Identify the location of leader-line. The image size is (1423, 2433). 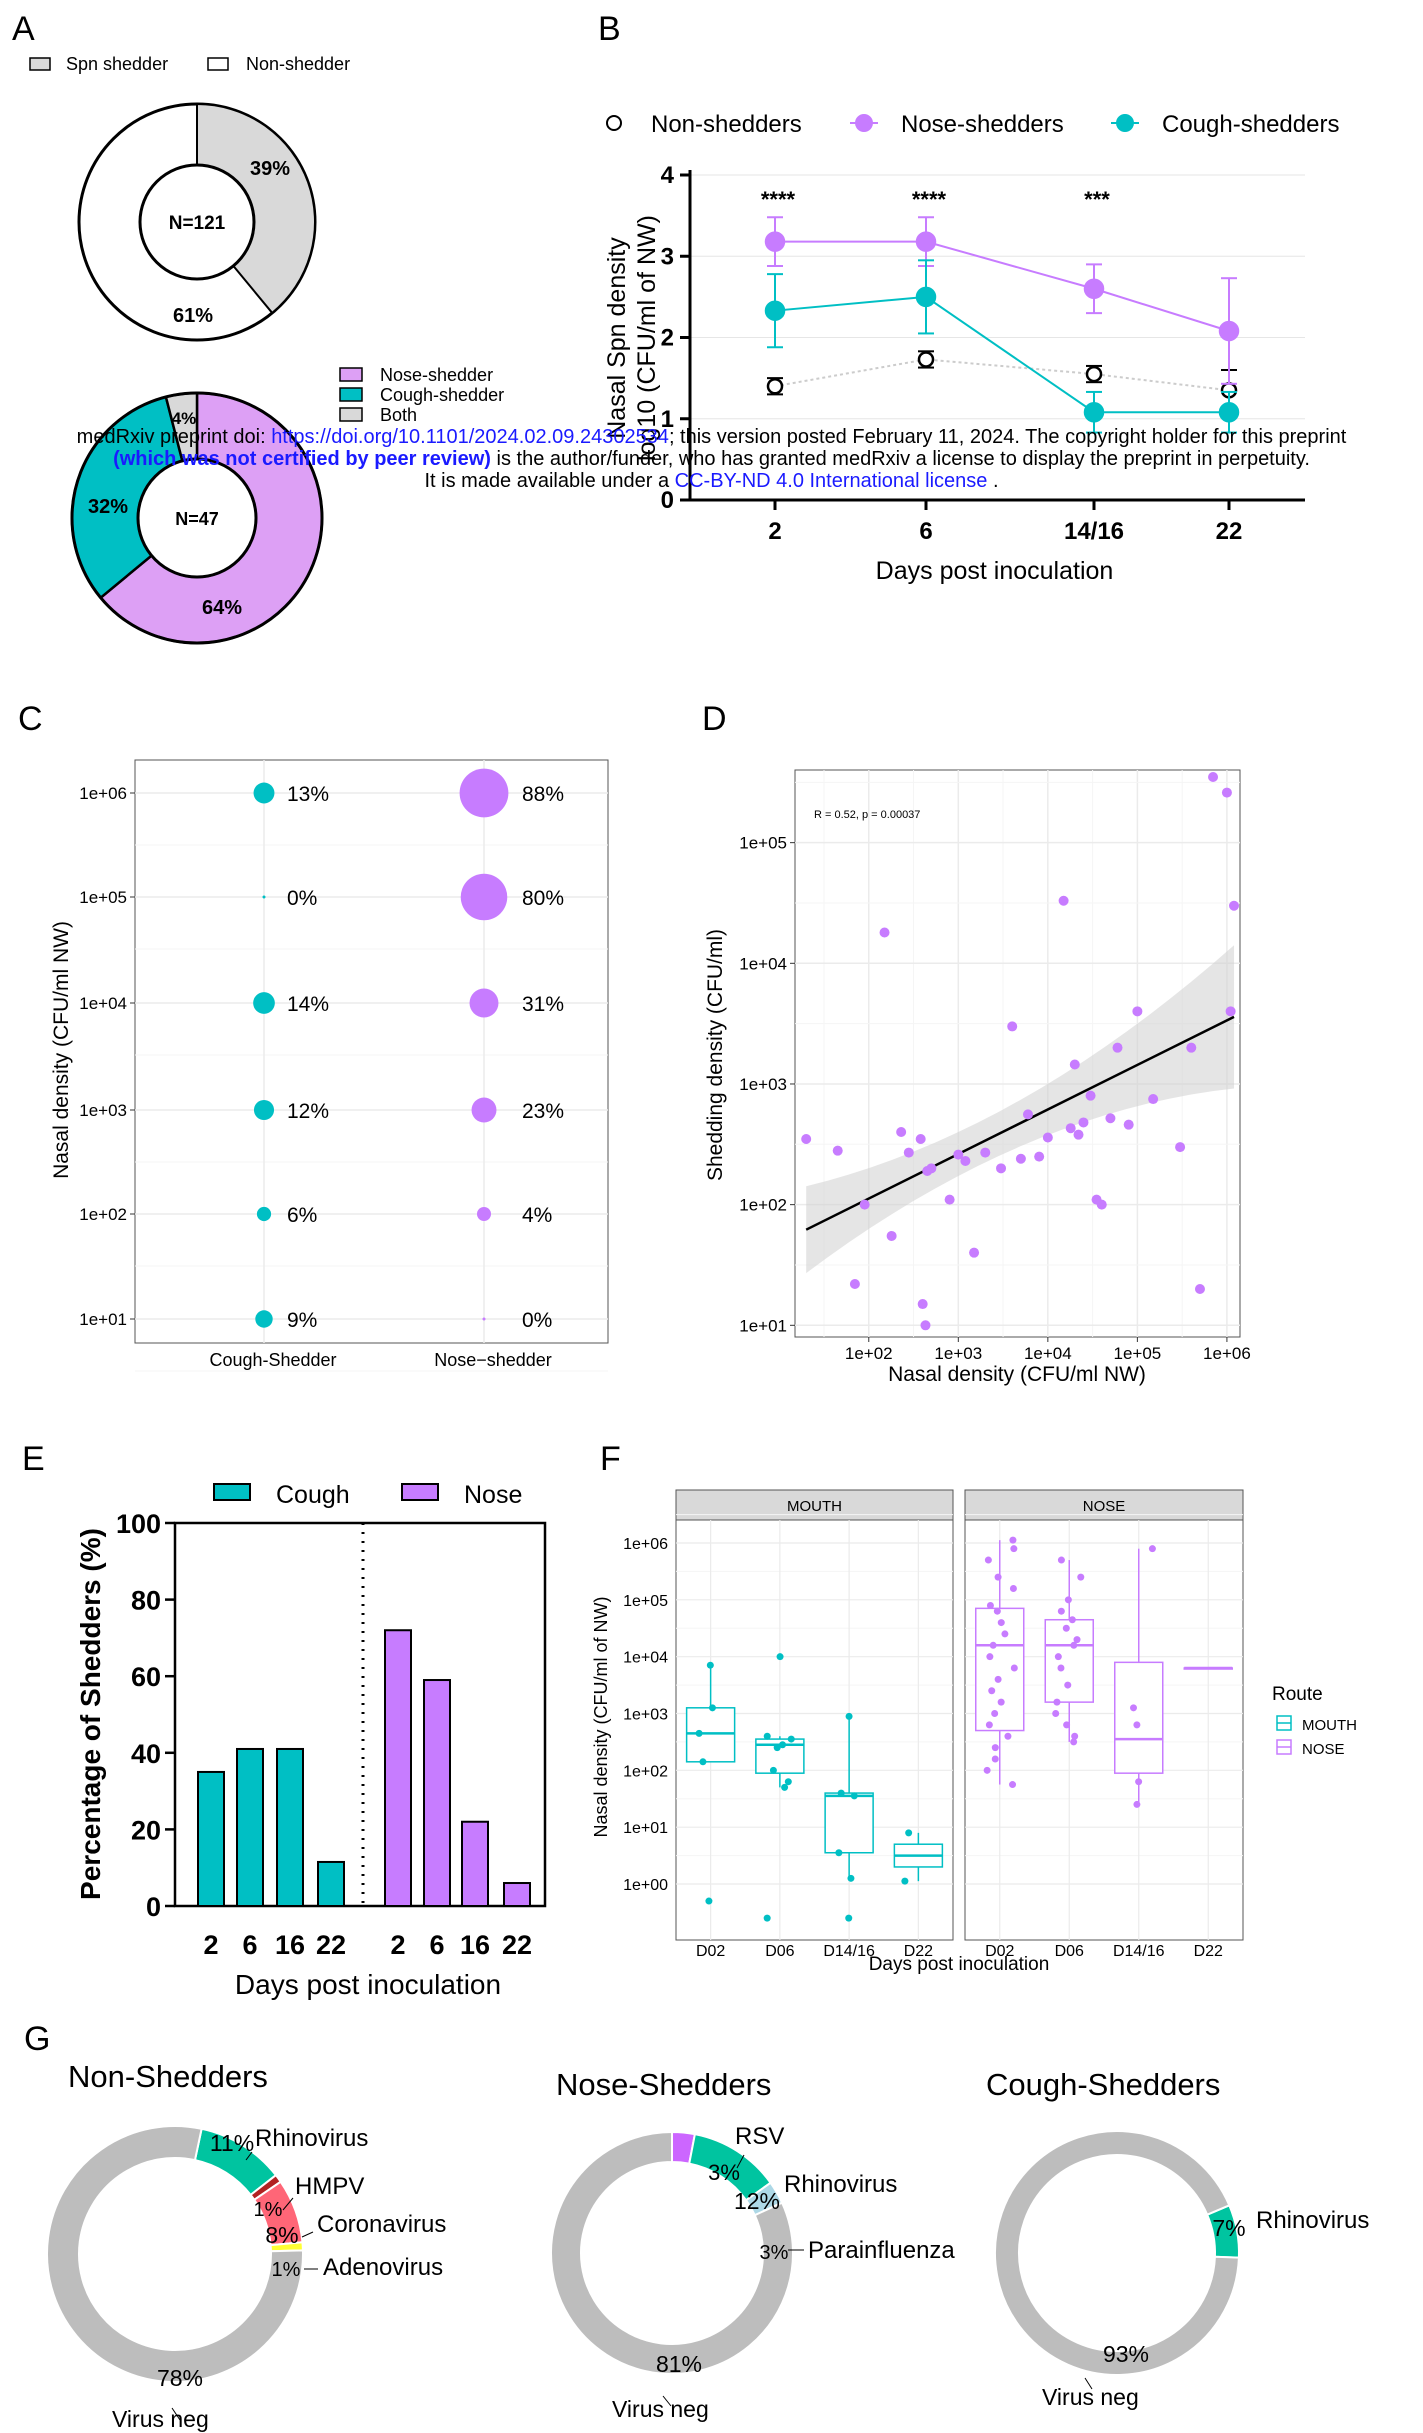
(288, 2204).